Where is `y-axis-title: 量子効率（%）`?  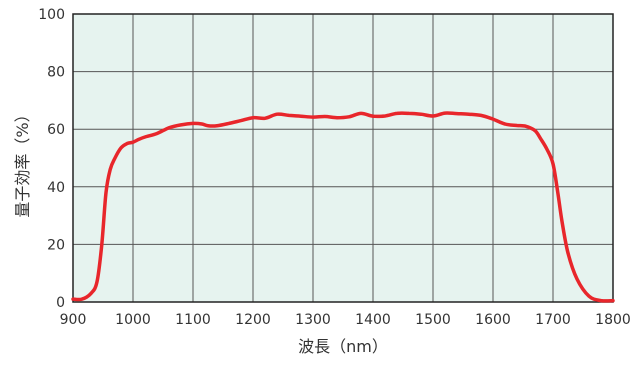
y-axis-title: 量子効率（%） is located at coordinates (22, 161).